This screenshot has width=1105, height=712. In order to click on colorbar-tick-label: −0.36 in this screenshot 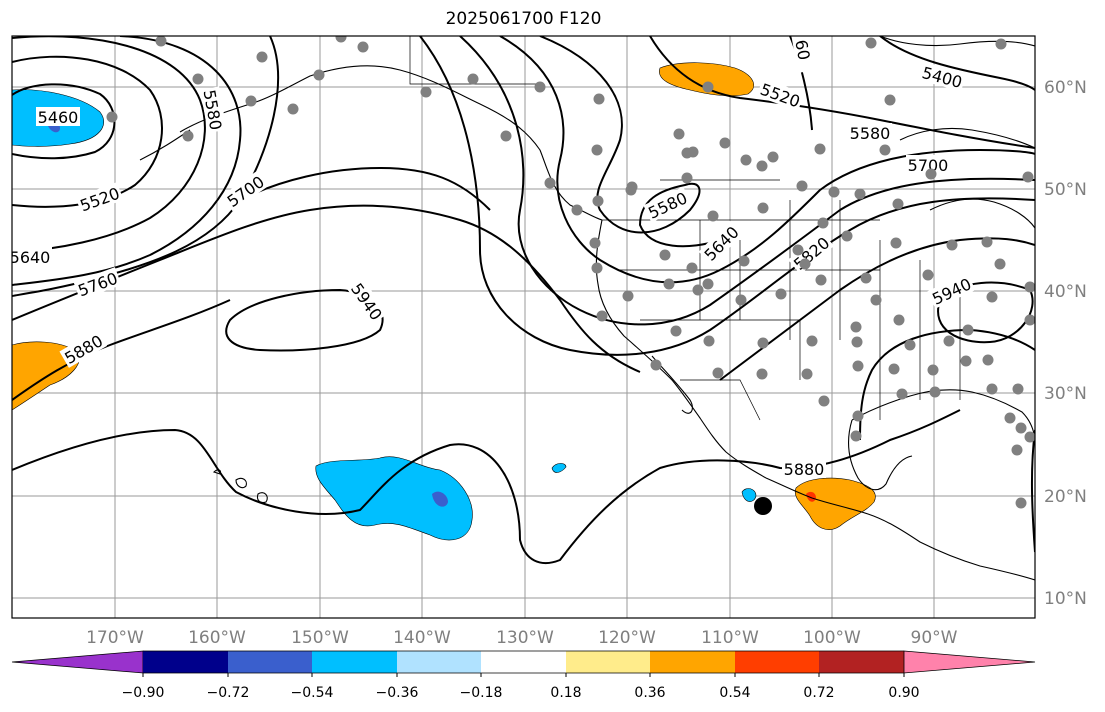, I will do `click(397, 693)`.